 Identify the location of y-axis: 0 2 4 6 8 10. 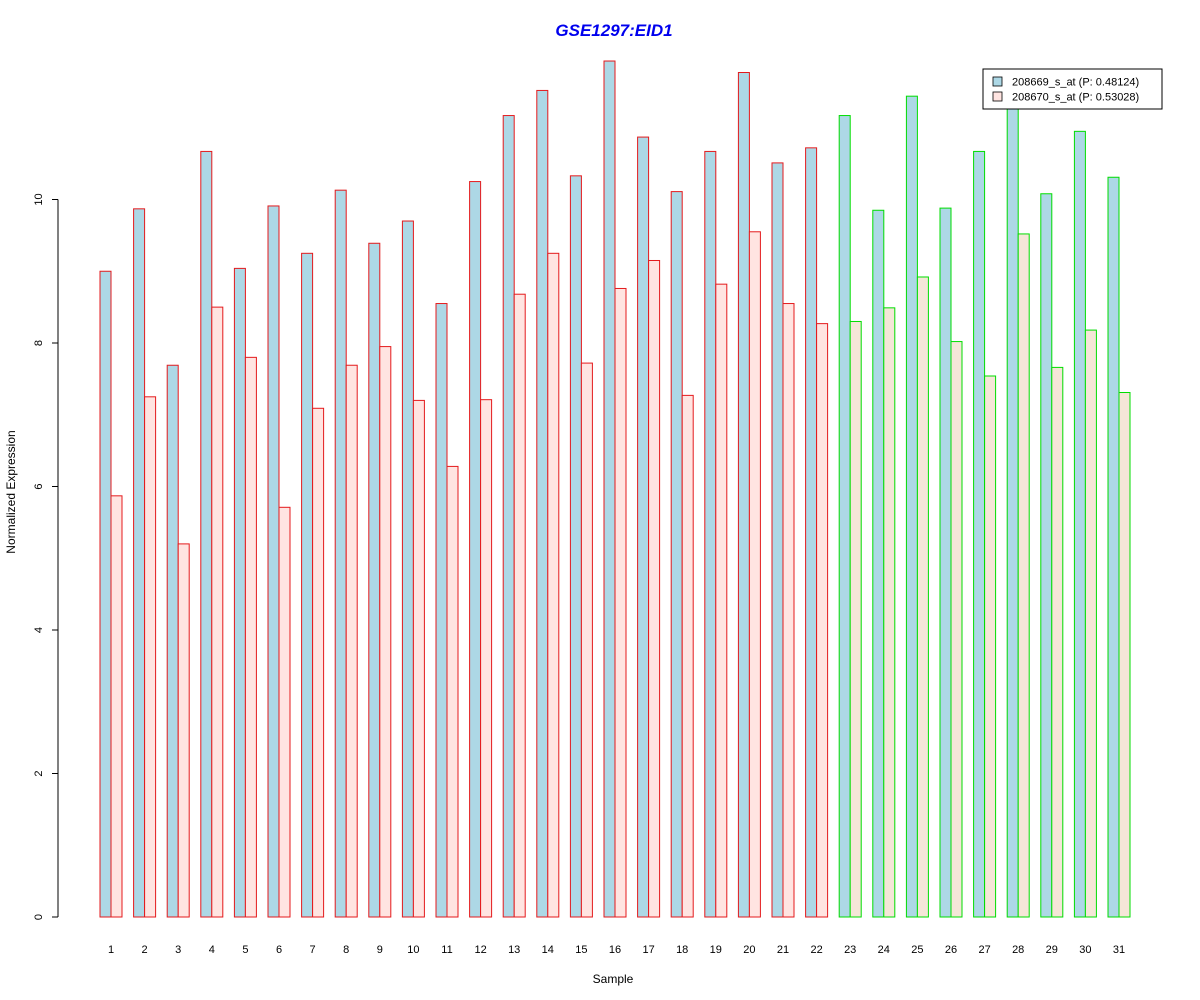
(46, 556).